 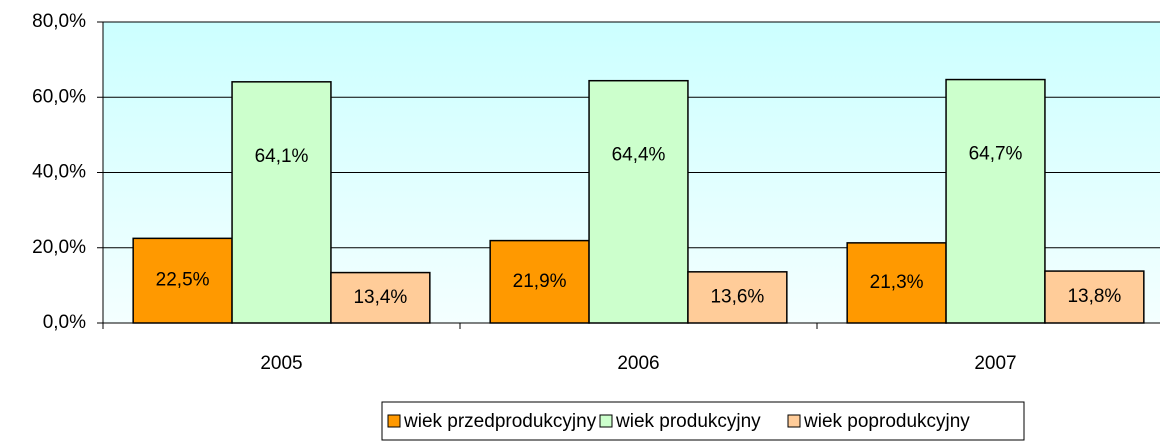 I want to click on y-tick-label: 80,0%, so click(x=59, y=21).